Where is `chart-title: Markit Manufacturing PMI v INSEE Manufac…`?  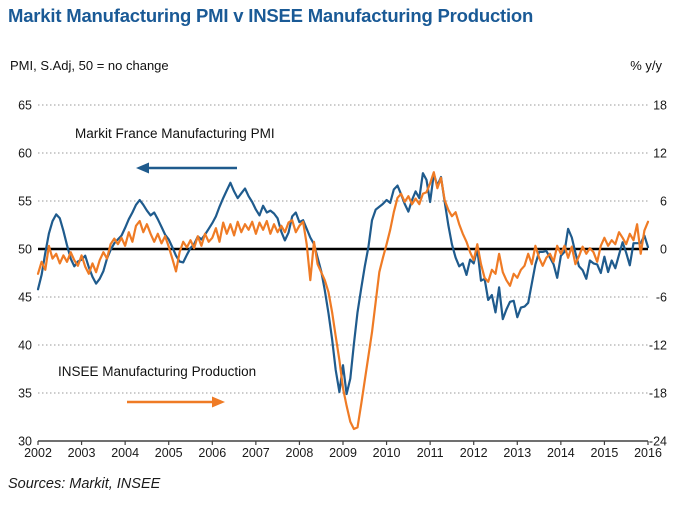
chart-title: Markit Manufacturing PMI v INSEE Manufac… is located at coordinates (271, 15).